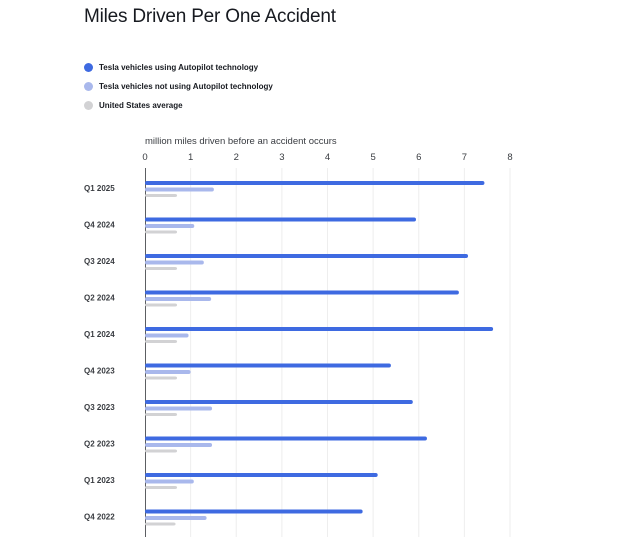  What do you see at coordinates (99, 371) in the screenshot?
I see `category-label: Q4 2023` at bounding box center [99, 371].